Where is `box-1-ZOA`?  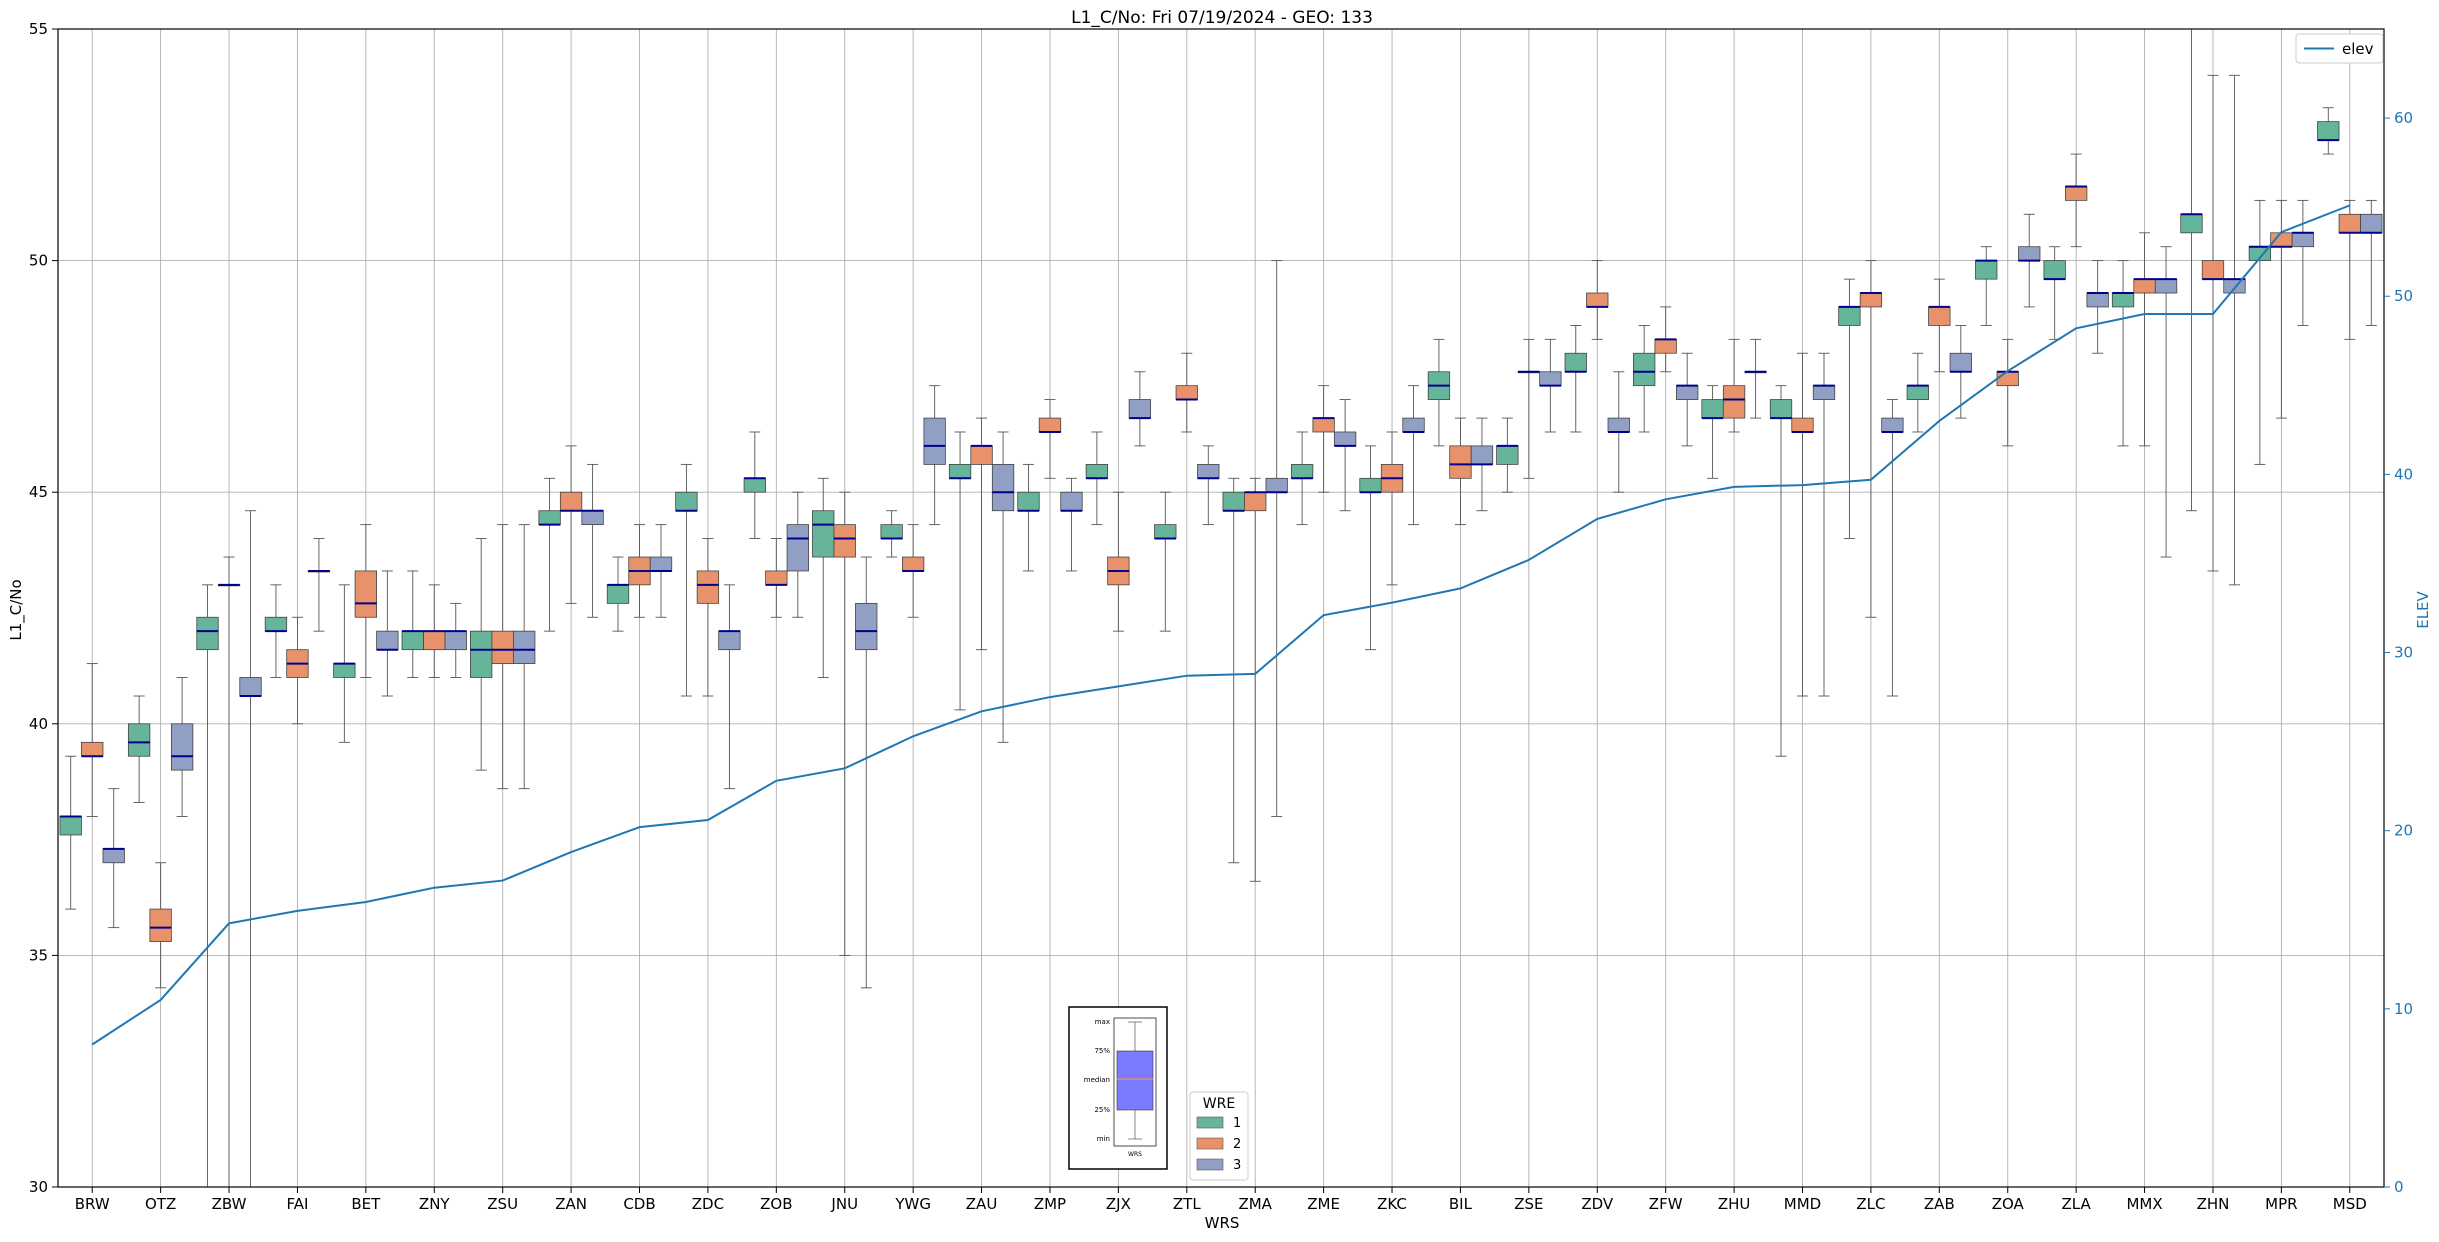 box-1-ZOA is located at coordinates (1986, 286).